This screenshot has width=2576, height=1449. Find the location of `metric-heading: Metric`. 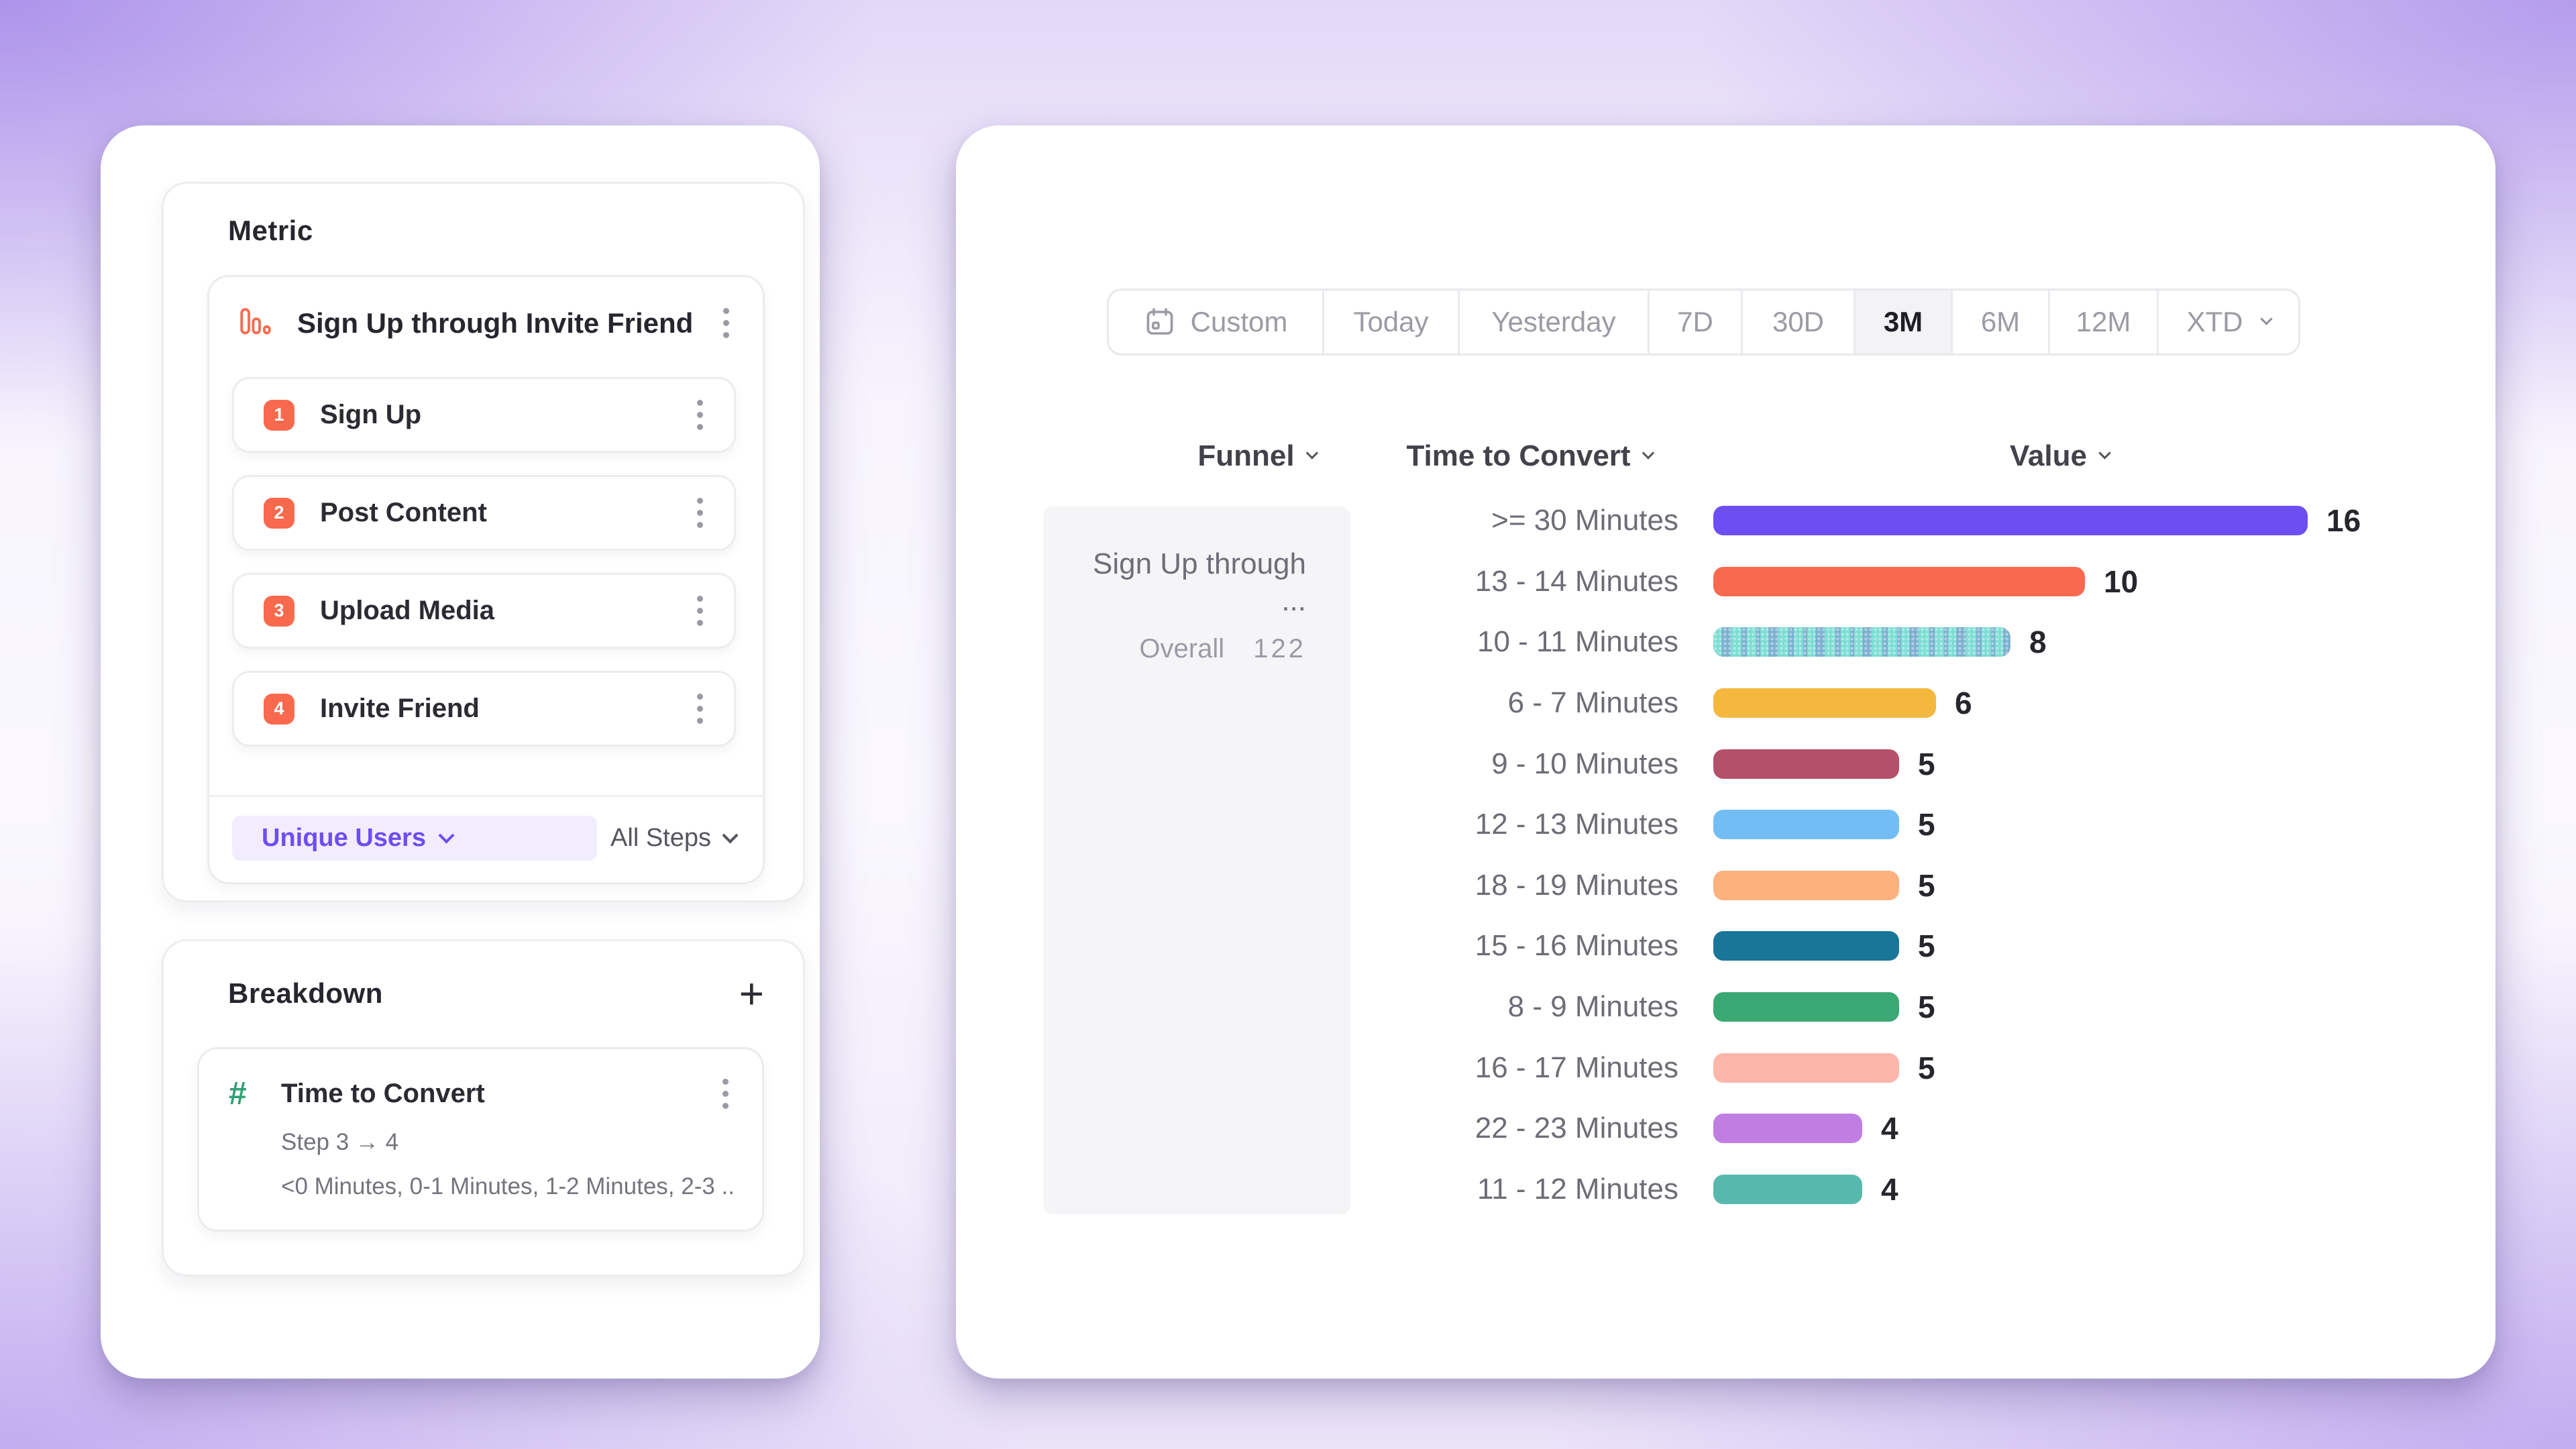

metric-heading: Metric is located at coordinates (270, 230).